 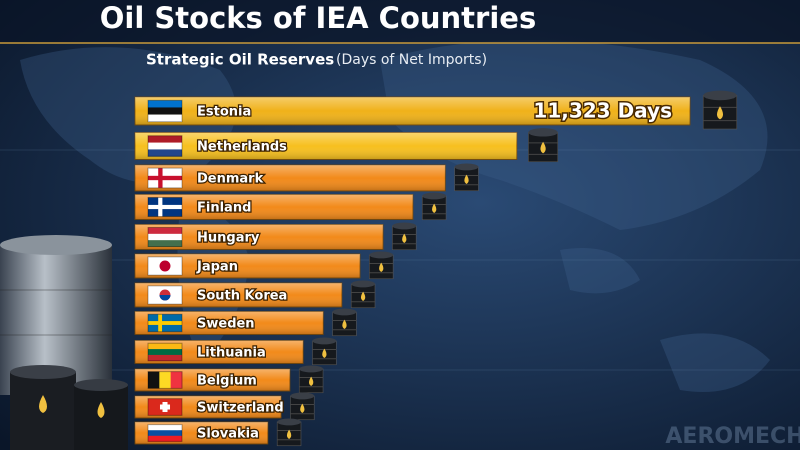 What do you see at coordinates (231, 353) in the screenshot?
I see `category-label: Lithuania` at bounding box center [231, 353].